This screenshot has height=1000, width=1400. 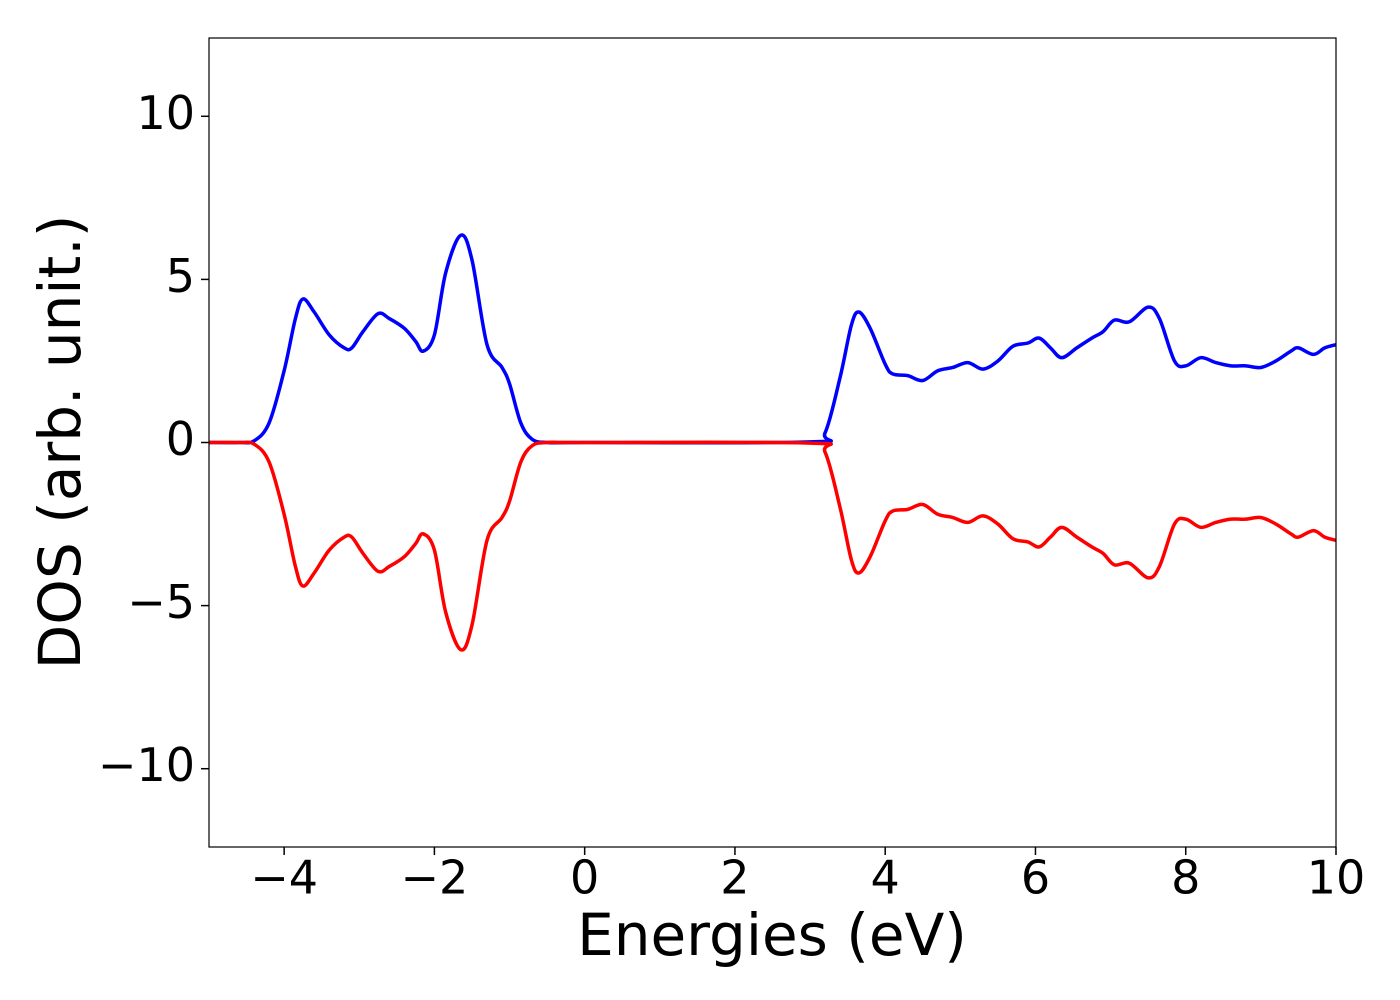 What do you see at coordinates (734, 878) in the screenshot?
I see `x-tick-label: 2` at bounding box center [734, 878].